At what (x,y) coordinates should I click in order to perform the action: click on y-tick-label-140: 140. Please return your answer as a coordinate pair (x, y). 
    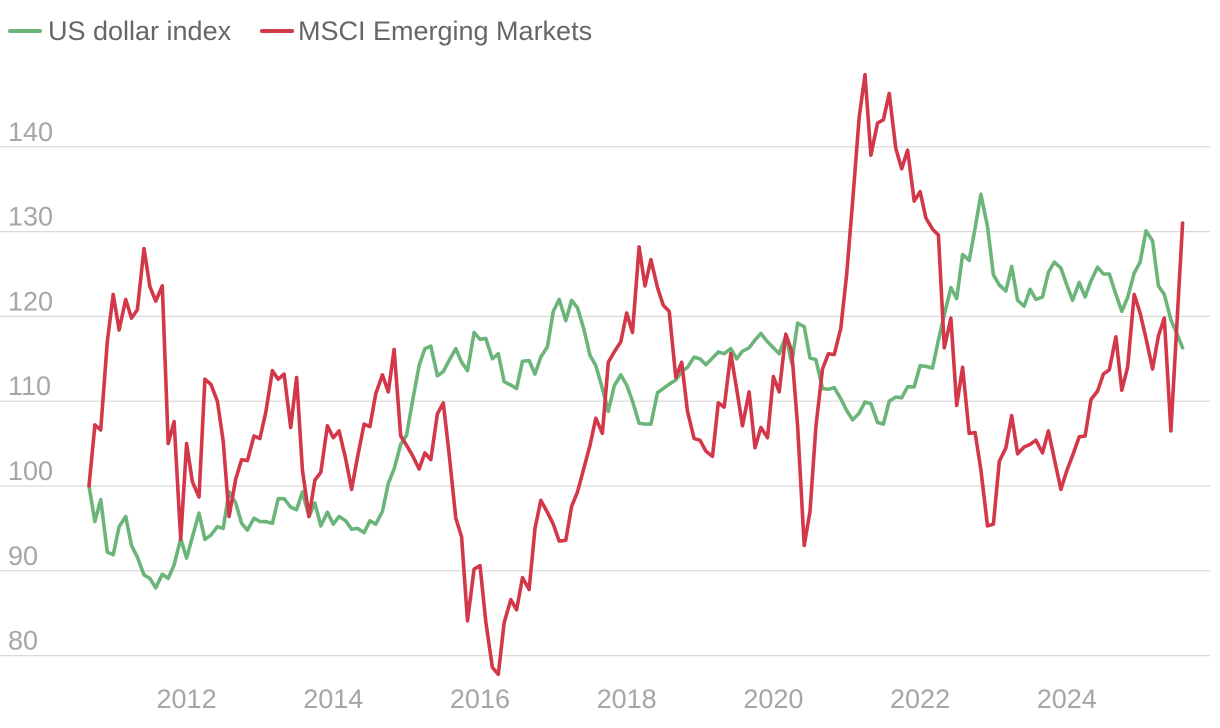
    Looking at the image, I should click on (30, 132).